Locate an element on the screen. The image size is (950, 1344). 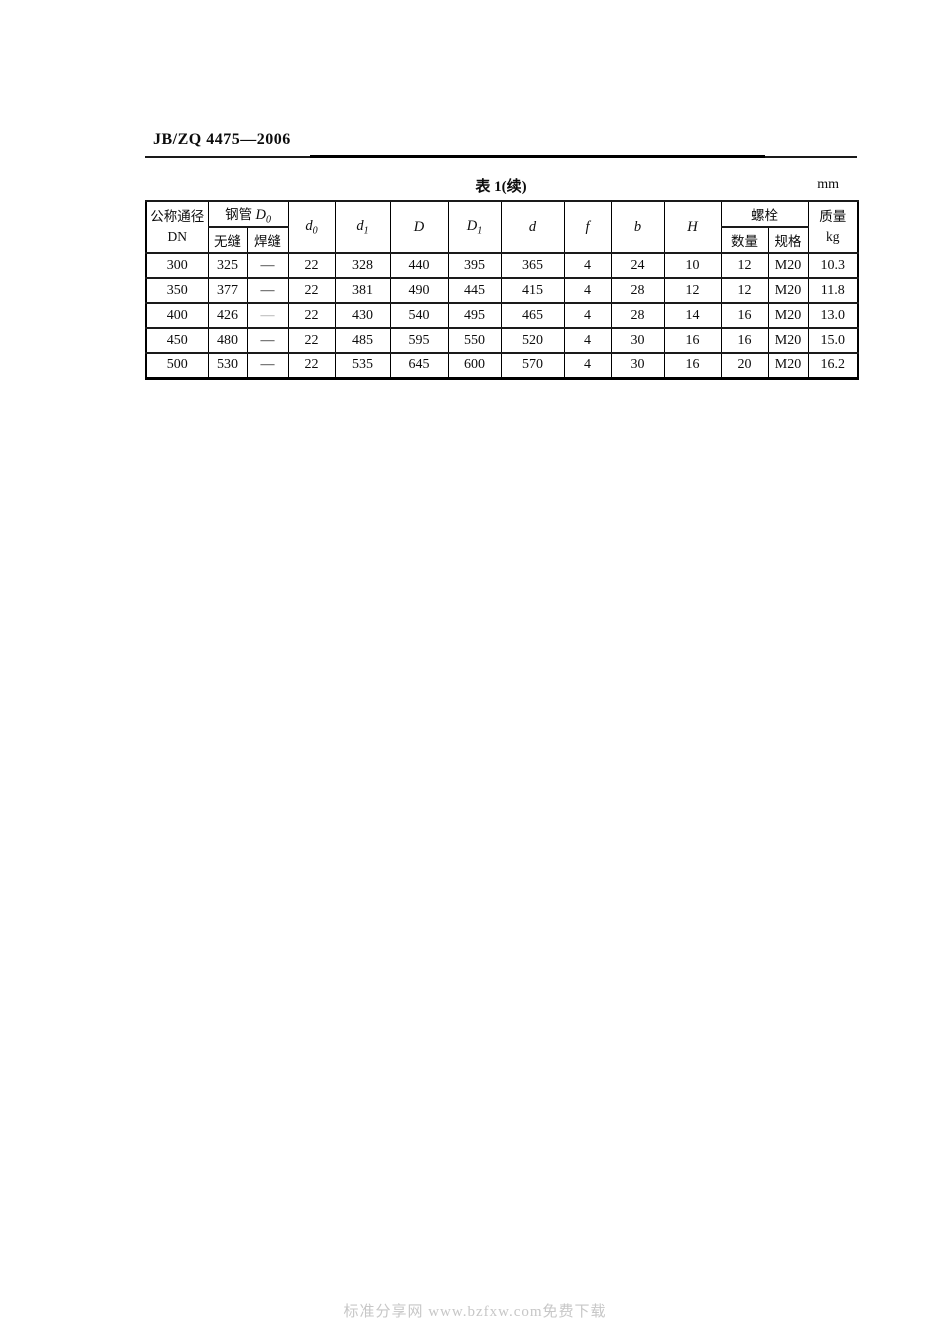
table-title: 表 1(续) is located at coordinates (501, 187).